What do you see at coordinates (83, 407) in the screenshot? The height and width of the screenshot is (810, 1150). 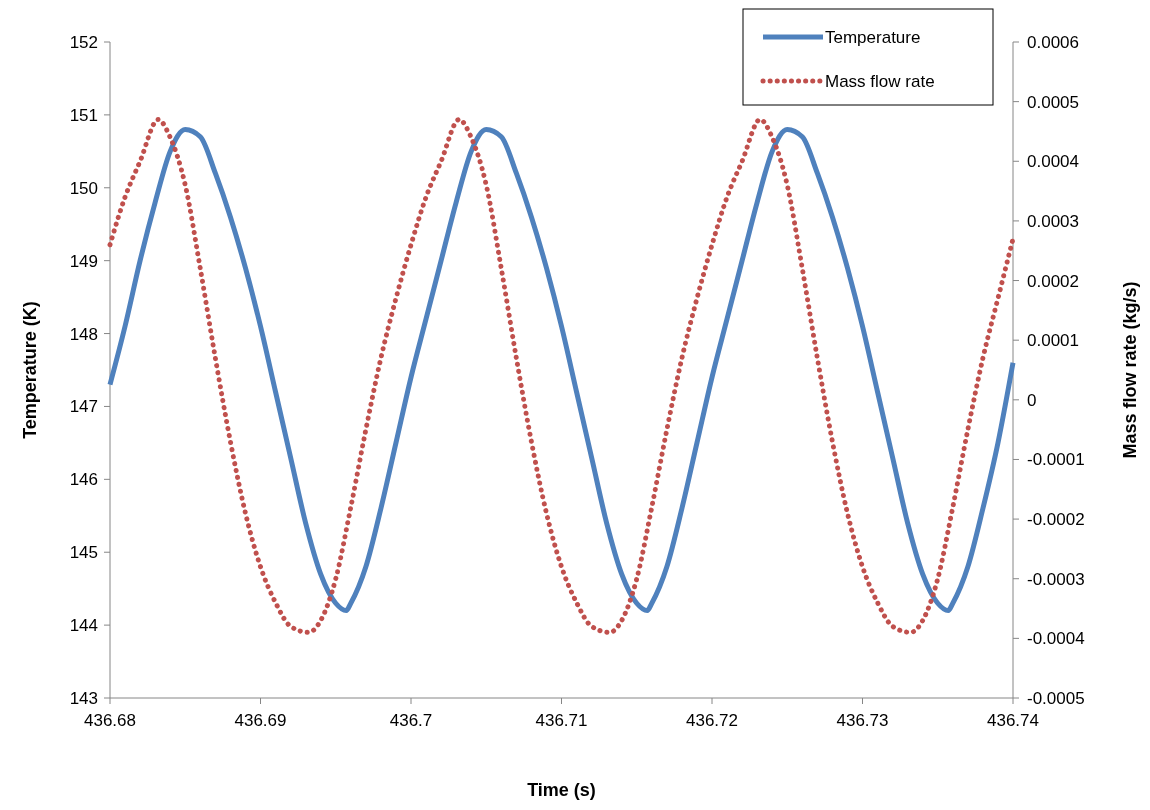 I see `y-tick-label: 147` at bounding box center [83, 407].